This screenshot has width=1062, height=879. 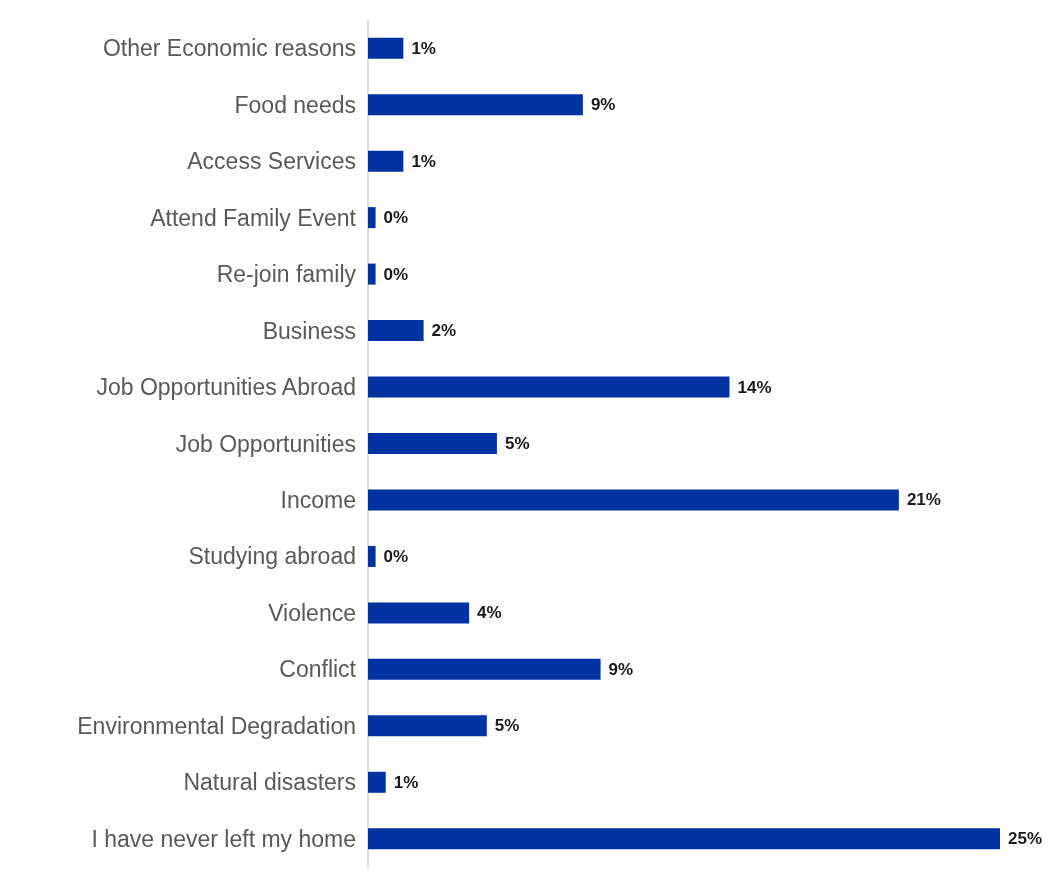 I want to click on data-label: 4%, so click(x=489, y=613).